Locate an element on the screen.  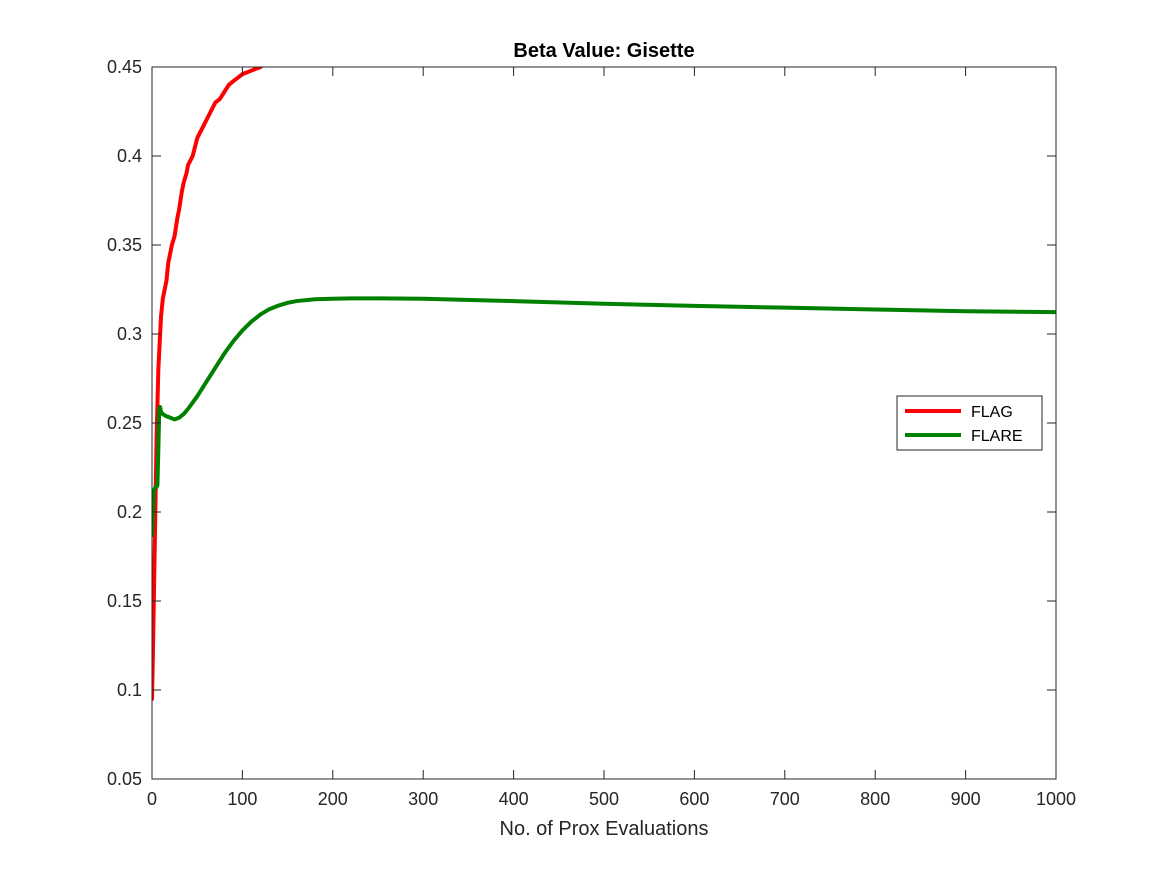
y-tick-label: 0.1 is located at coordinates (129, 690).